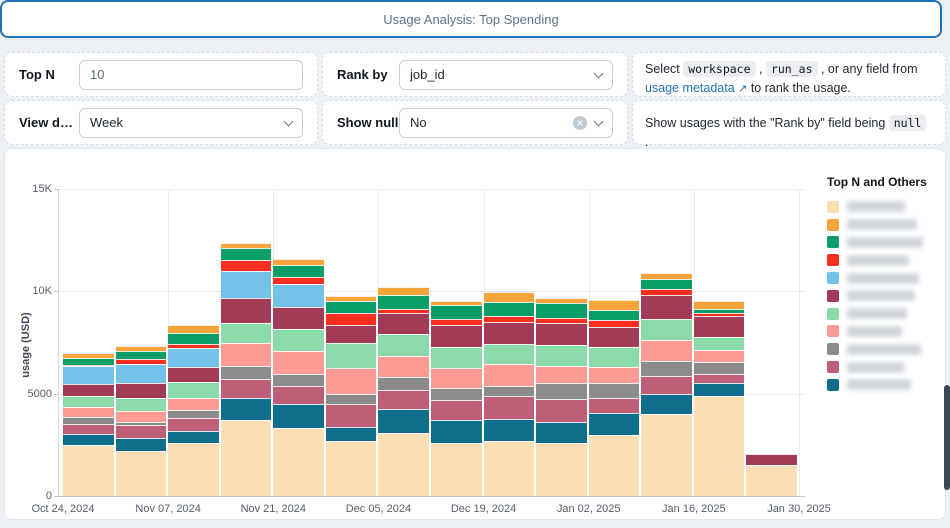 The width and height of the screenshot is (950, 528). What do you see at coordinates (506, 74) in the screenshot?
I see `rank-by-select: job_id` at bounding box center [506, 74].